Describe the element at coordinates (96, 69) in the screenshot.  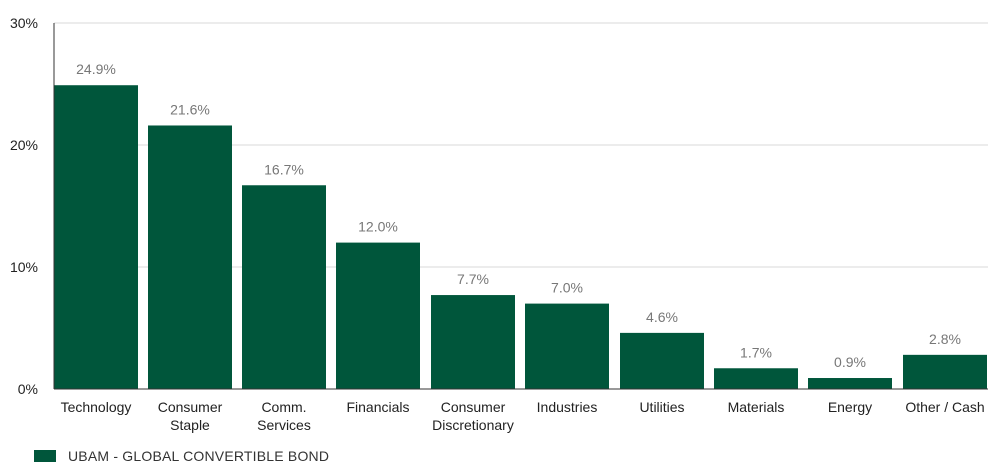
I see `data-label: 24.9%` at that location.